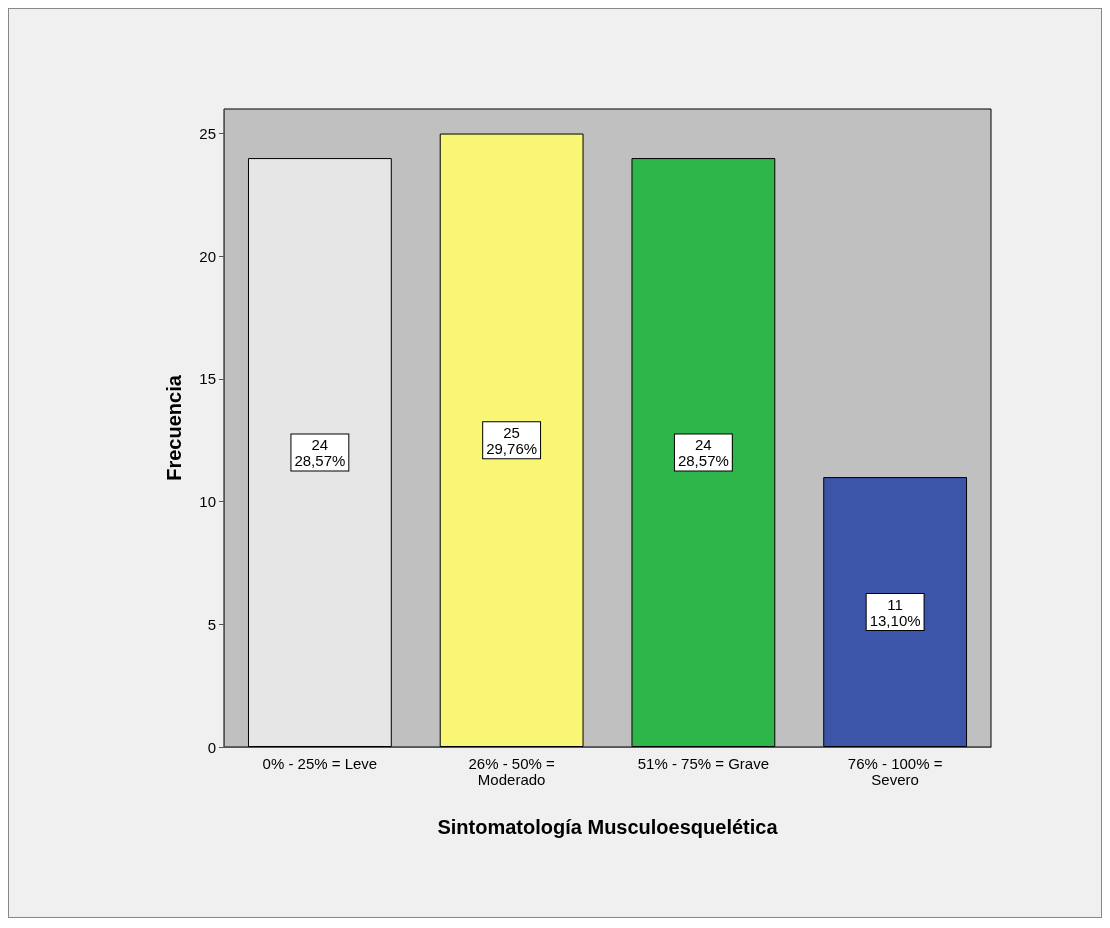  Describe the element at coordinates (211, 624) in the screenshot. I see `y-tick-label: 5` at that location.